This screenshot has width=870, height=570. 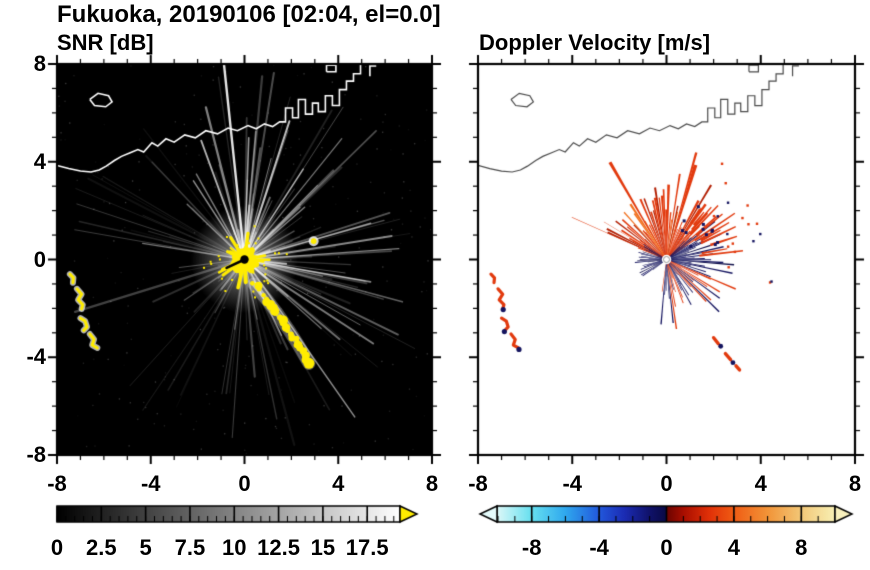 What do you see at coordinates (244, 483) in the screenshot?
I see `snr-x-tick-label: 0` at bounding box center [244, 483].